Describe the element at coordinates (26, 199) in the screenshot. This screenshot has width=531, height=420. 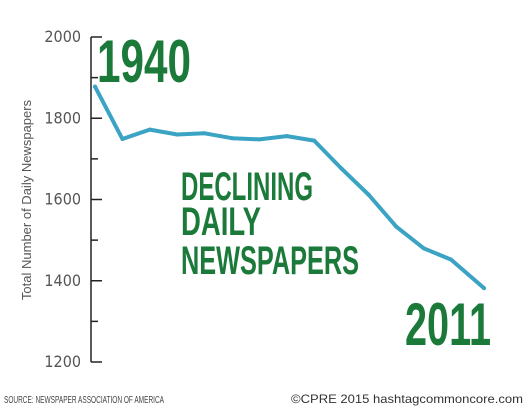
I see `y-axis-label: Total Number of Daily Newspapers` at that location.